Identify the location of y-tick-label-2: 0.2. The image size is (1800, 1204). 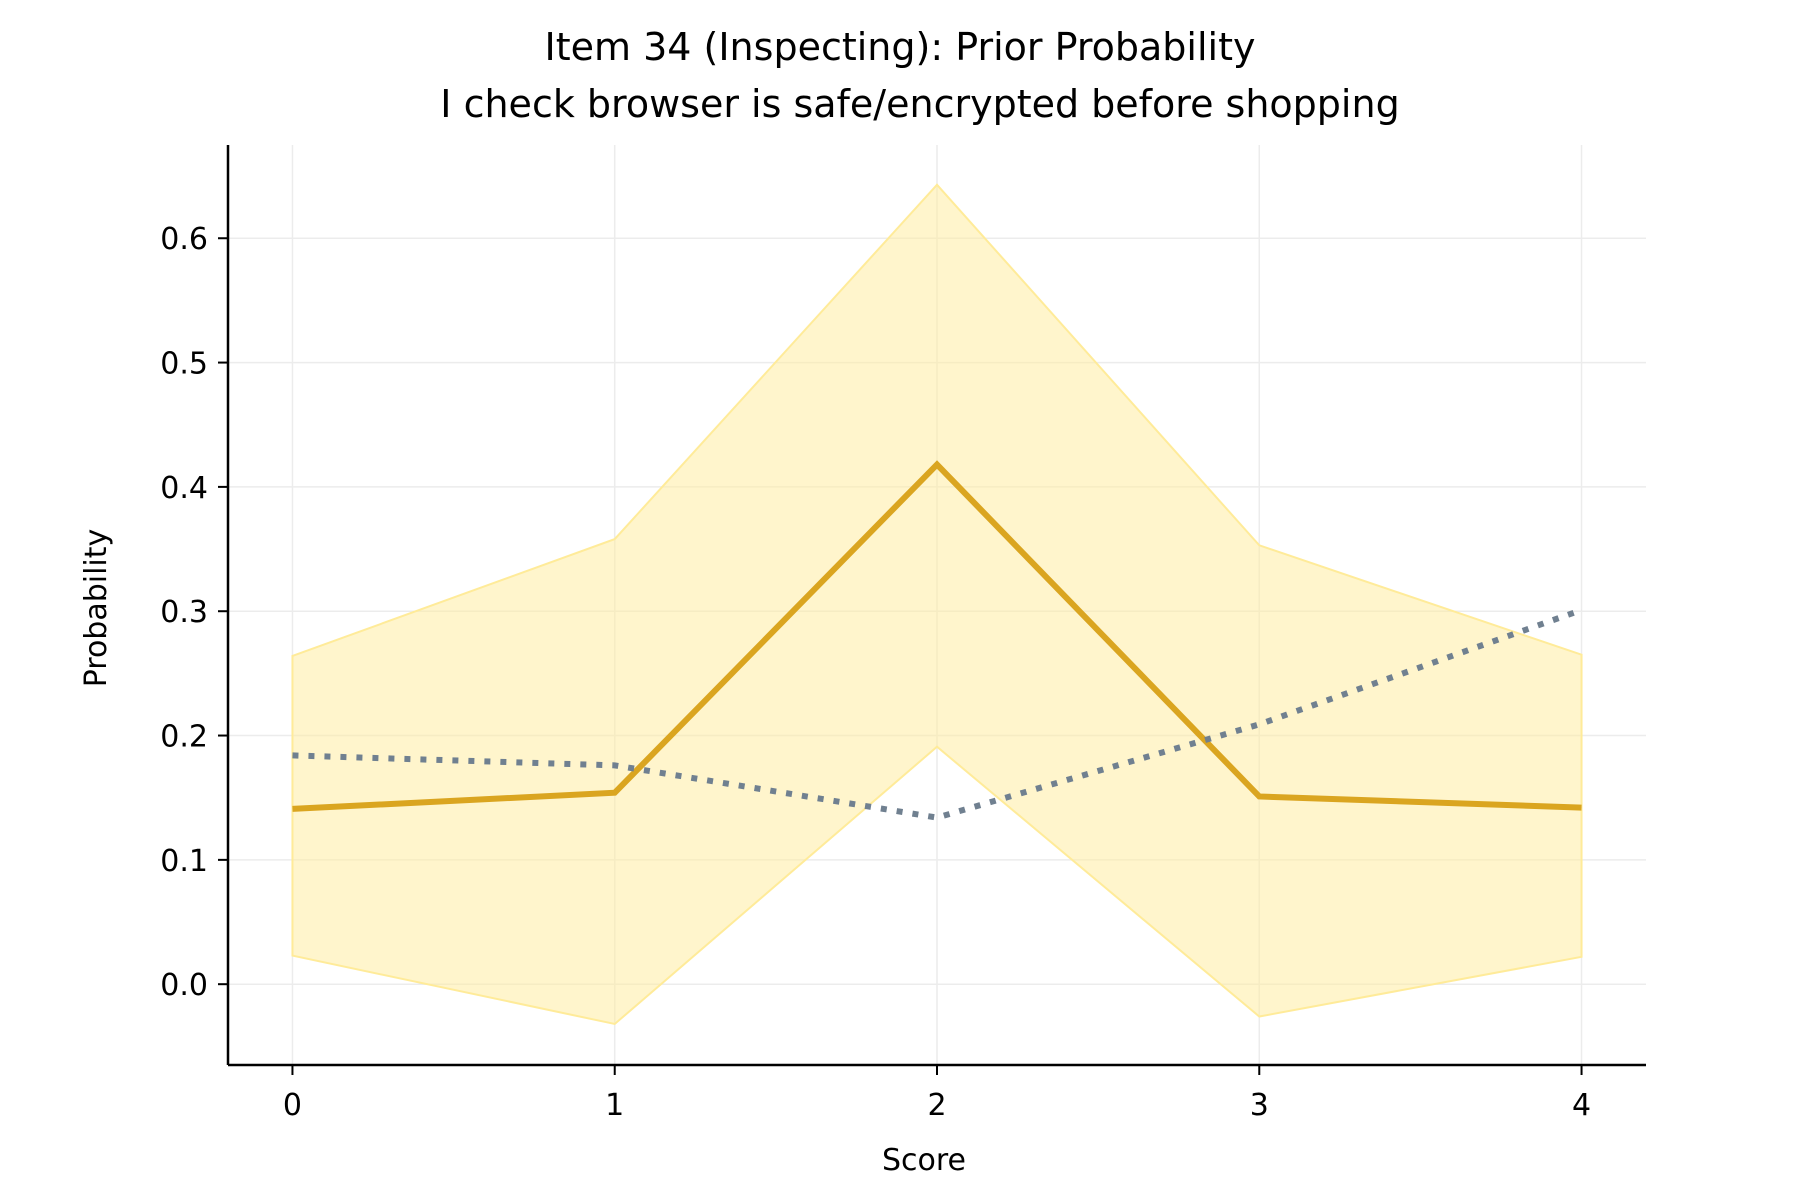
(184, 737).